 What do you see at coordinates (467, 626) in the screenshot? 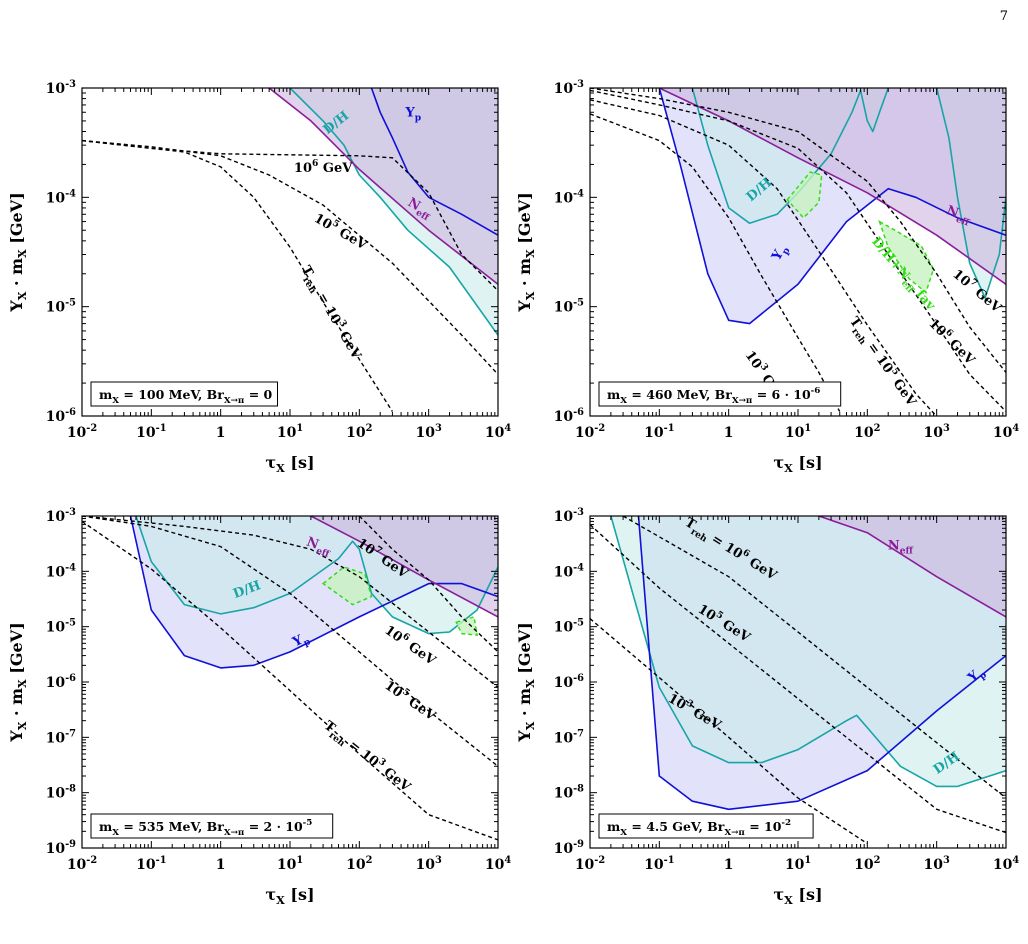
I see `favoured-region` at bounding box center [467, 626].